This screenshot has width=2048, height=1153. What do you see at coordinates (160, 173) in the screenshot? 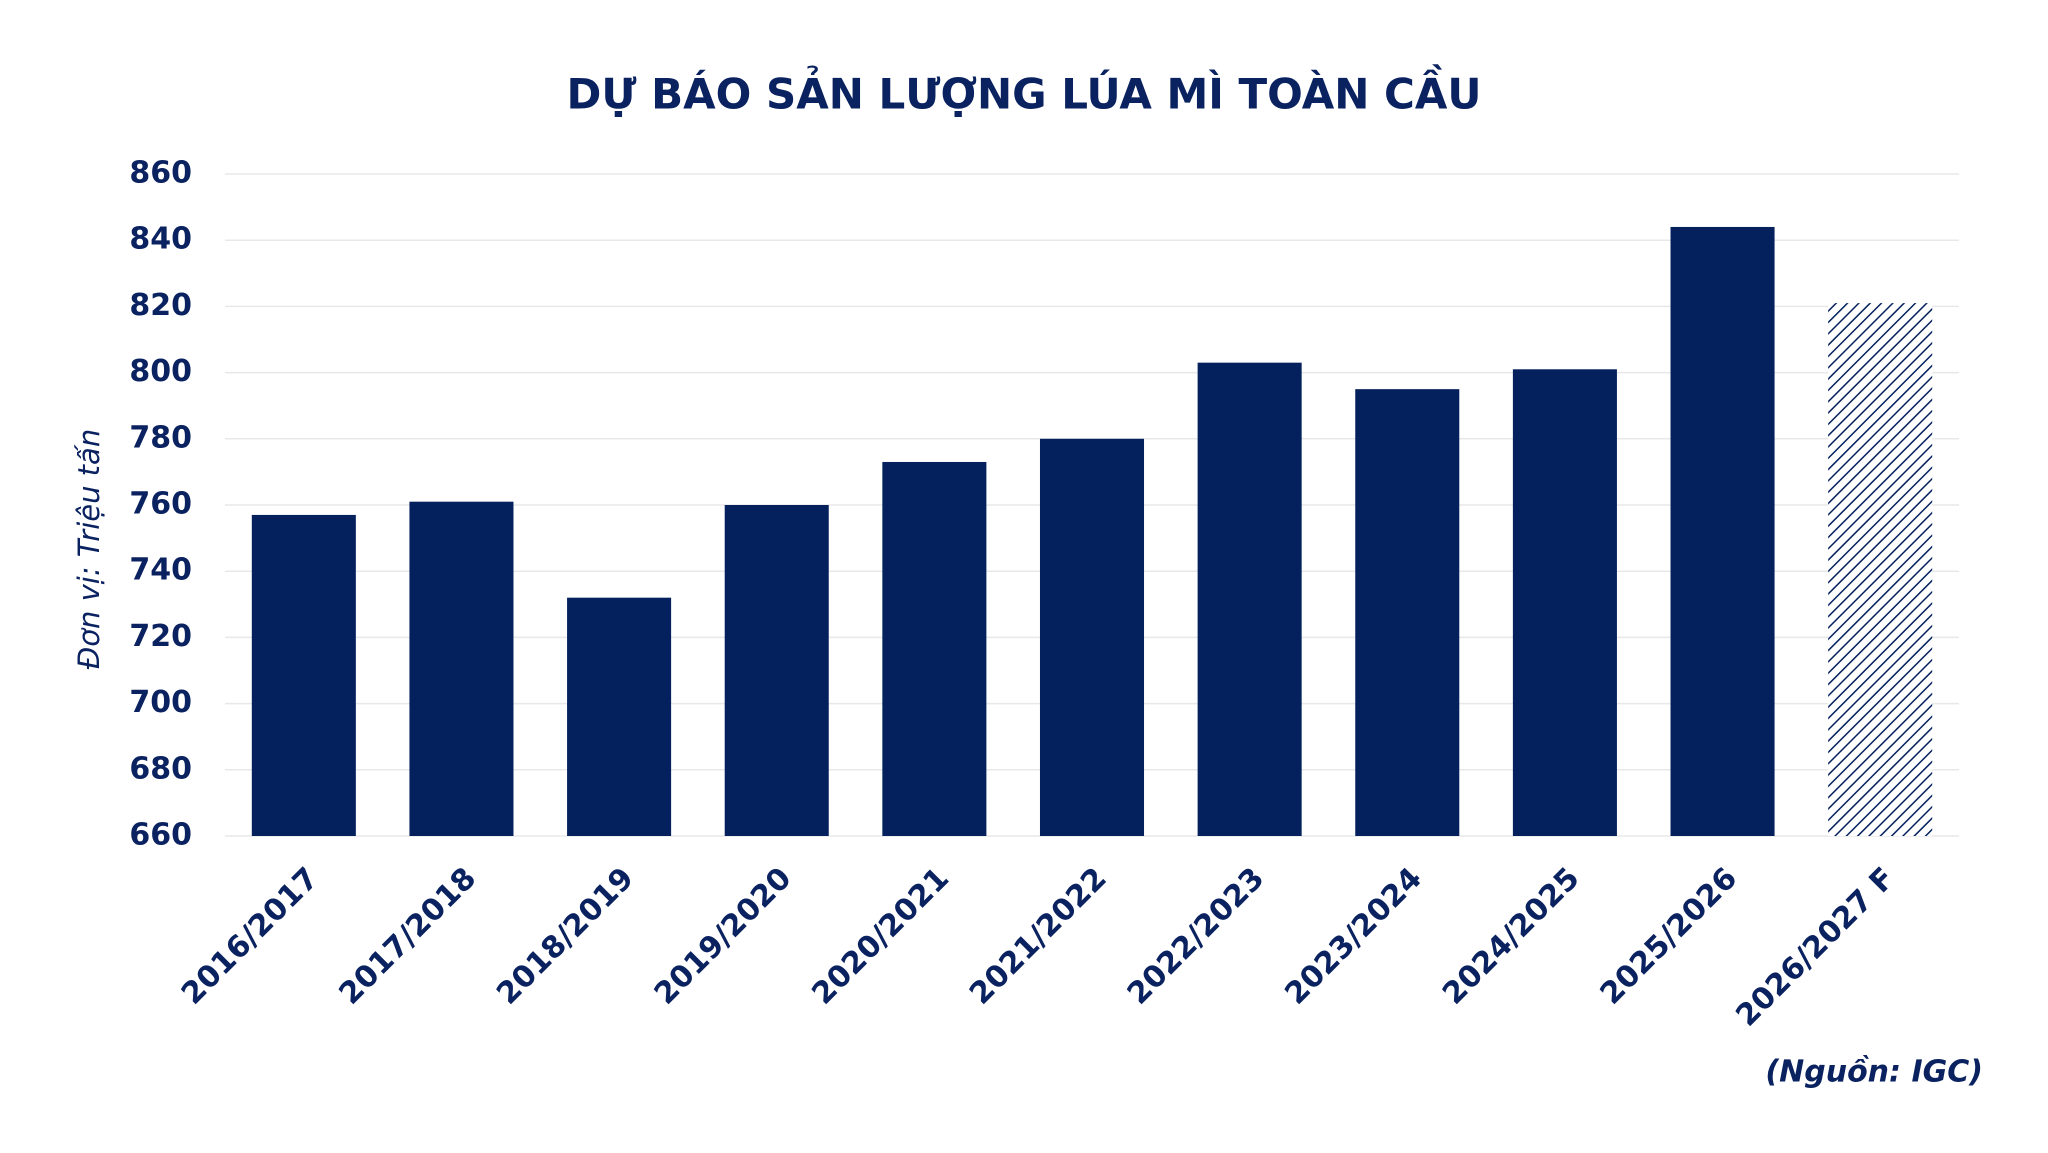
I see `y-tick-label: 860` at bounding box center [160, 173].